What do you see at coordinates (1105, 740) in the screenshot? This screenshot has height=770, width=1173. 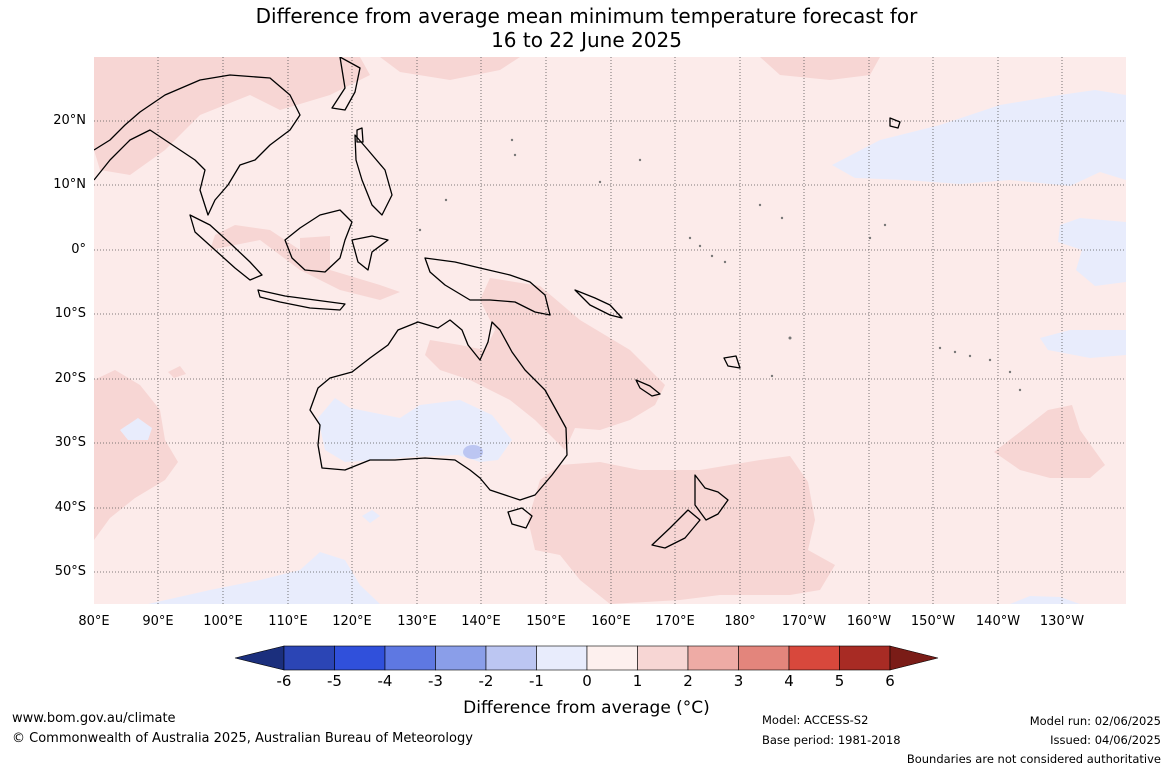 I see `issued-date: Issued: 04/06/2025` at bounding box center [1105, 740].